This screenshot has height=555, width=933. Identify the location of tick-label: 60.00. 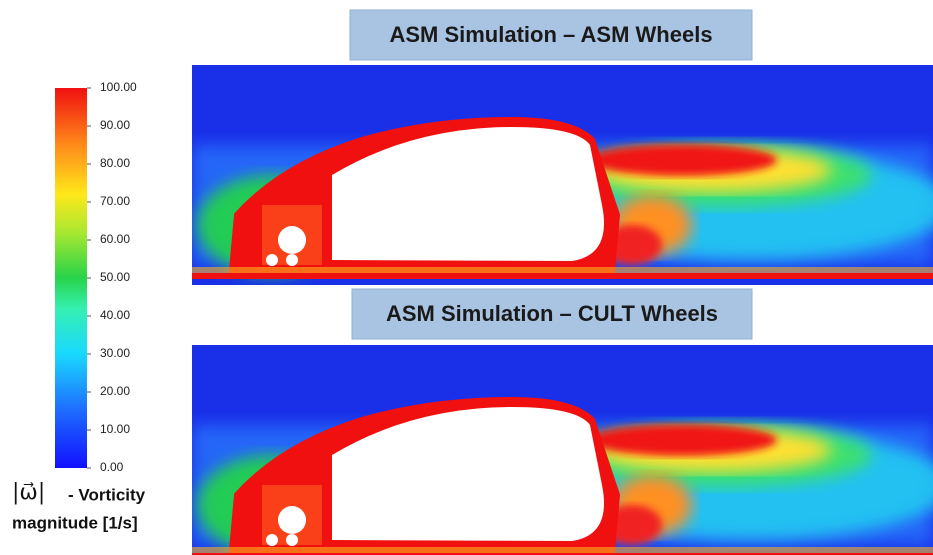
(115, 239).